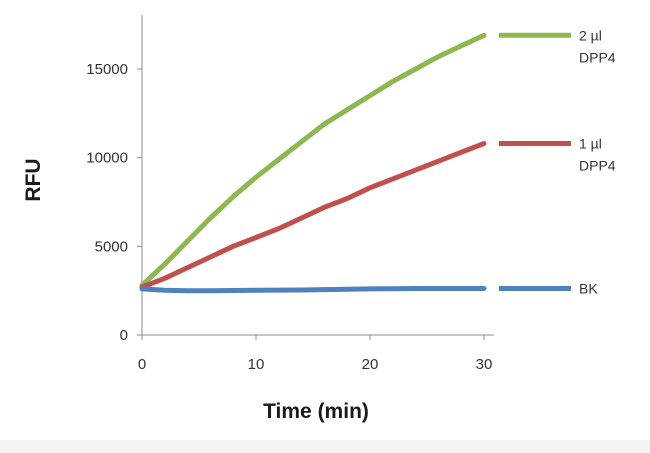 This screenshot has width=650, height=453. I want to click on y-tick-label-10000: 10000, so click(107, 158).